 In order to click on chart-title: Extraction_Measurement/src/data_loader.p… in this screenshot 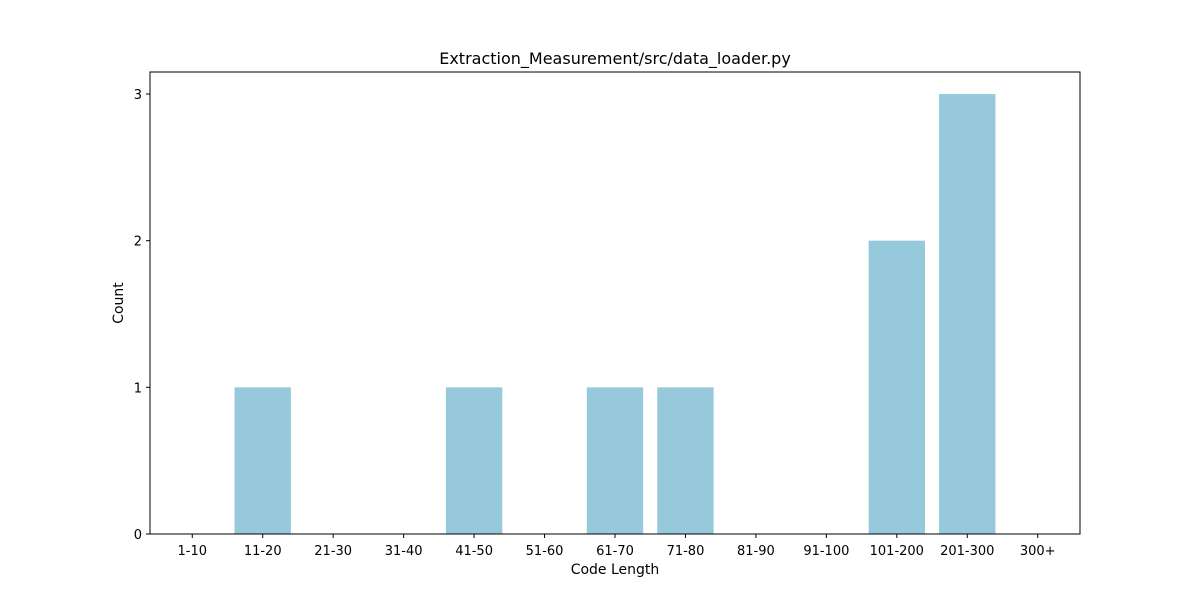, I will do `click(615, 59)`.